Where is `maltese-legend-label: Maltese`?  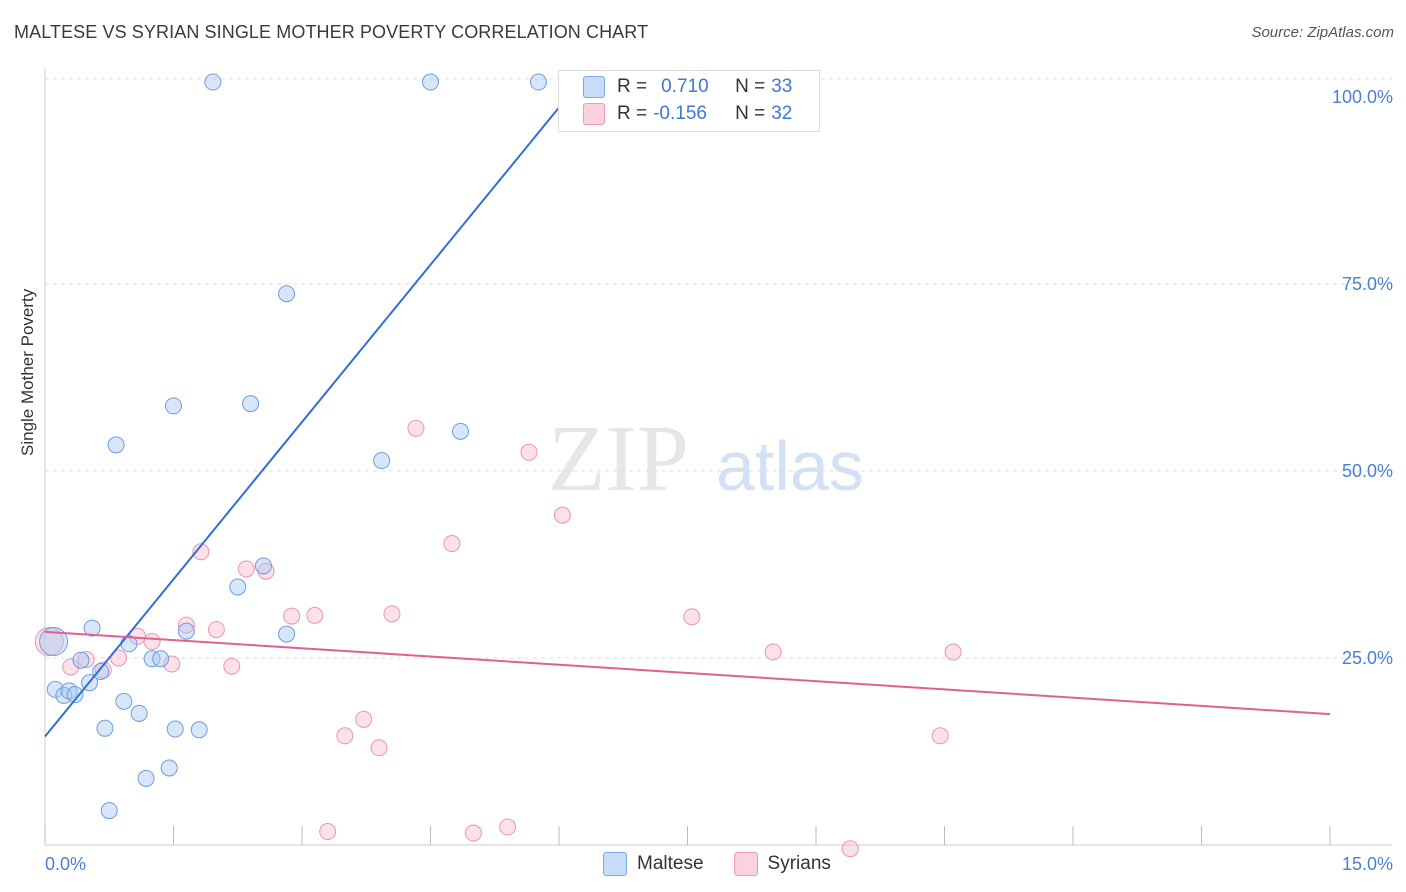 maltese-legend-label: Maltese is located at coordinates (670, 863).